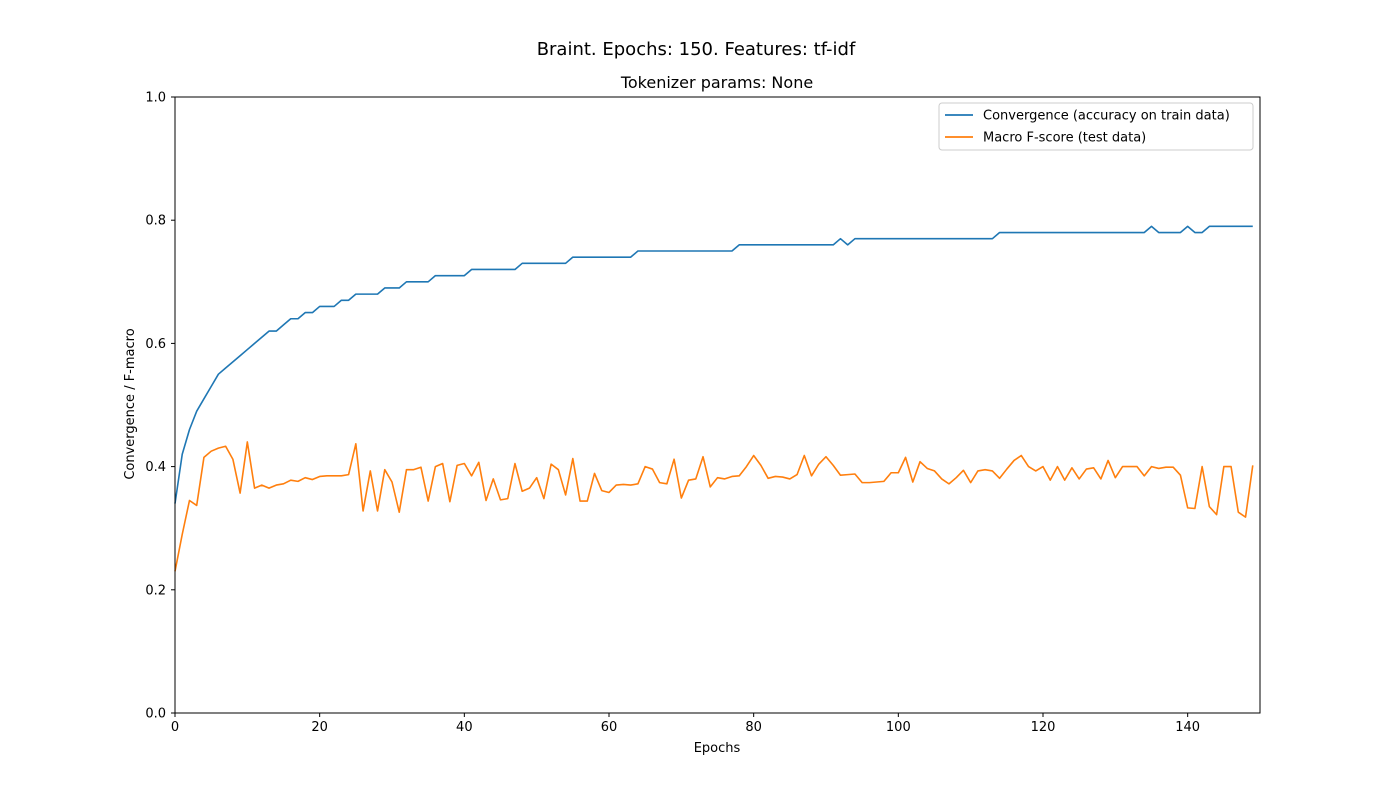 This screenshot has width=1400, height=800. Describe the element at coordinates (155, 714) in the screenshot. I see `y-tick-label: 0.0` at that location.